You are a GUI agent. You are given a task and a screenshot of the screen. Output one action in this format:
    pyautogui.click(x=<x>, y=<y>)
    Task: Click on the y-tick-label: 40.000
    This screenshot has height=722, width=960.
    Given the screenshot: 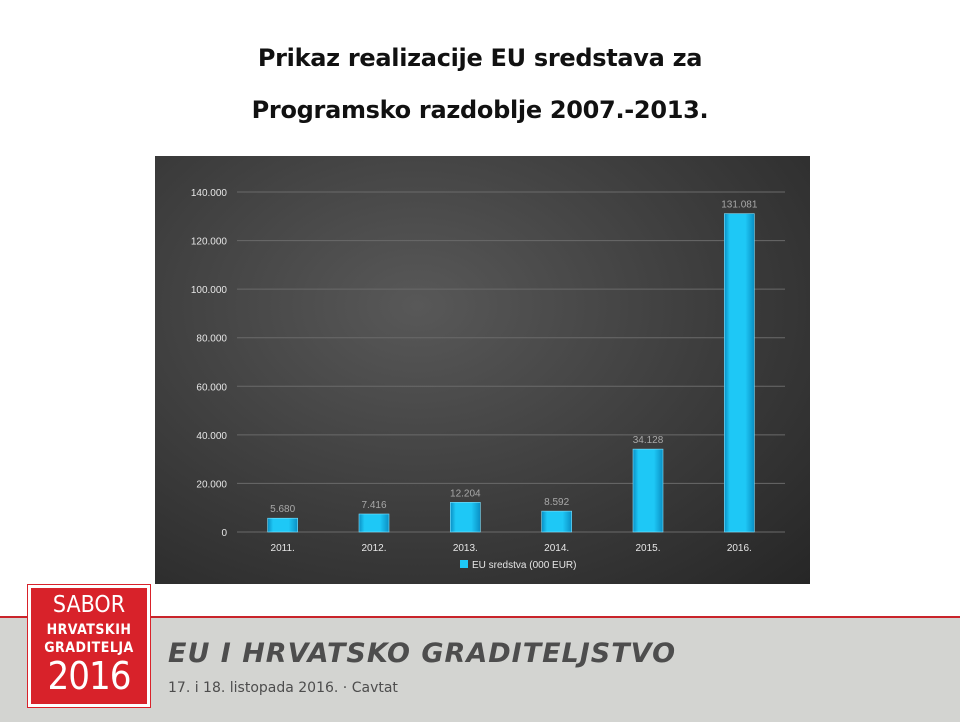 What is the action you would take?
    pyautogui.click(x=211, y=436)
    